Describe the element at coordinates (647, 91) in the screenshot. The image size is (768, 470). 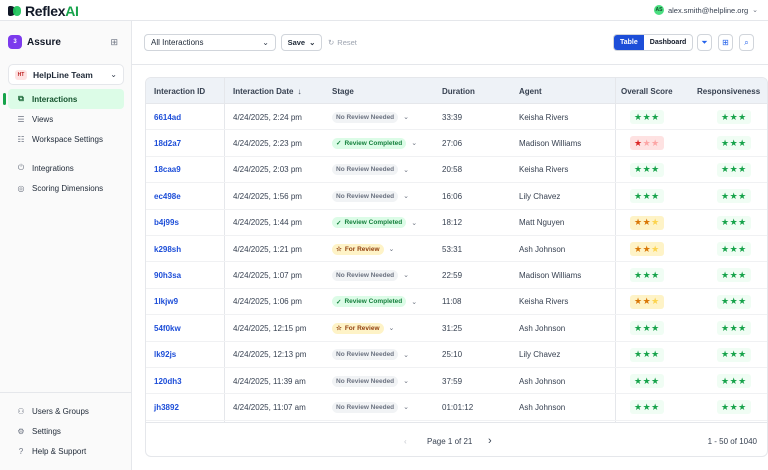
I see `column-header-overall-score: Overall Score` at that location.